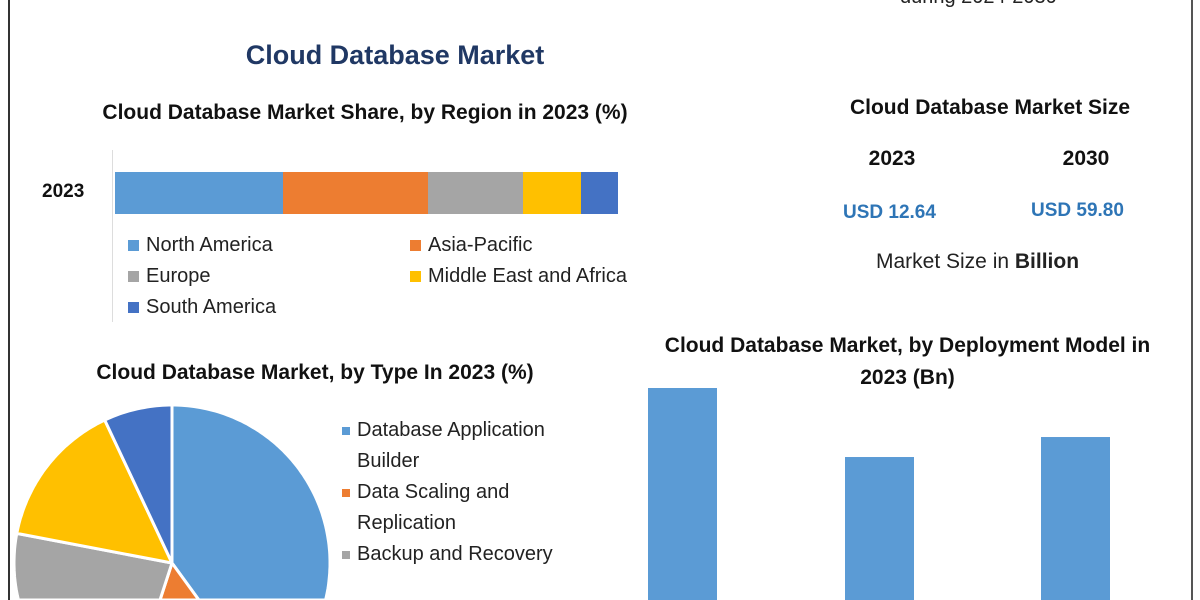 The height and width of the screenshot is (600, 1200). I want to click on region-stacked-bar, so click(366, 193).